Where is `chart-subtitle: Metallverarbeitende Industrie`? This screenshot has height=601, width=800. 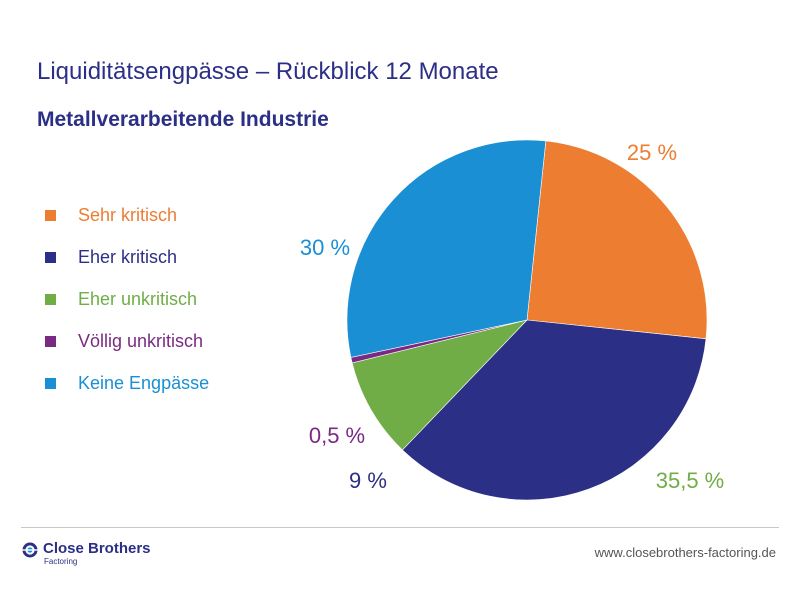 chart-subtitle: Metallverarbeitende Industrie is located at coordinates (183, 119).